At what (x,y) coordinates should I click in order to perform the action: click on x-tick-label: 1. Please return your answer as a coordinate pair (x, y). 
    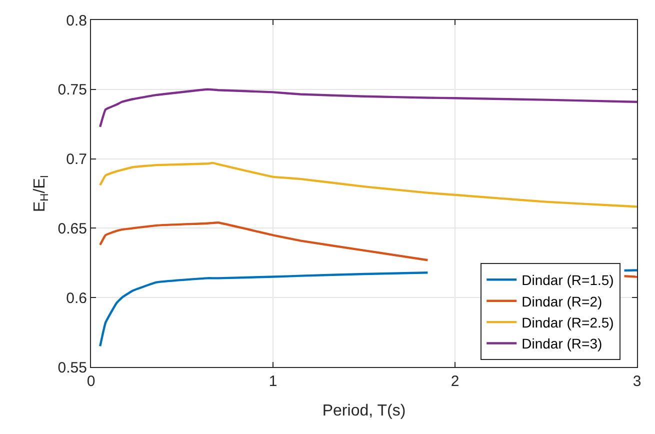
    Looking at the image, I should click on (273, 381).